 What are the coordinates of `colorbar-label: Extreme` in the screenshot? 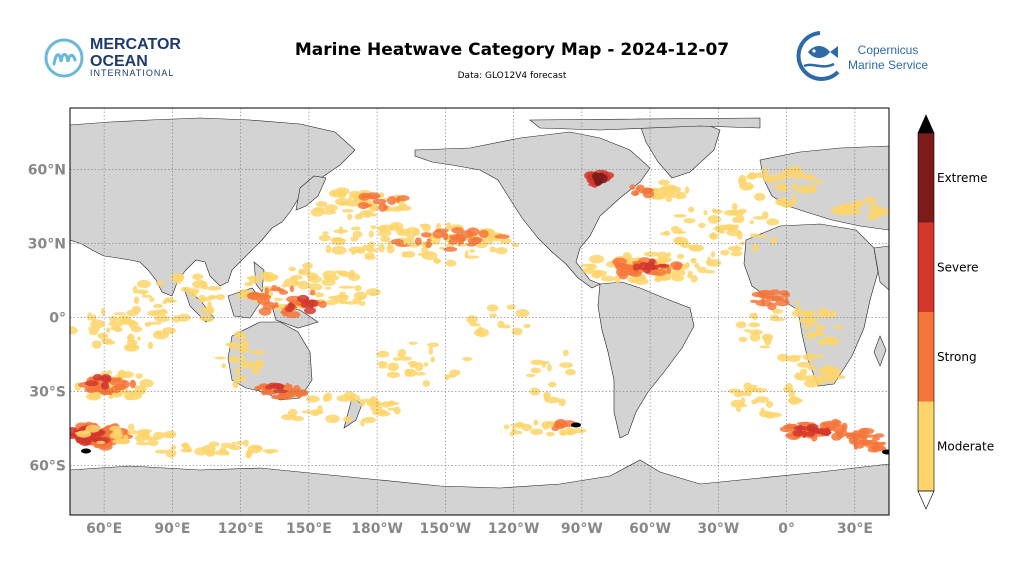 It's located at (962, 178).